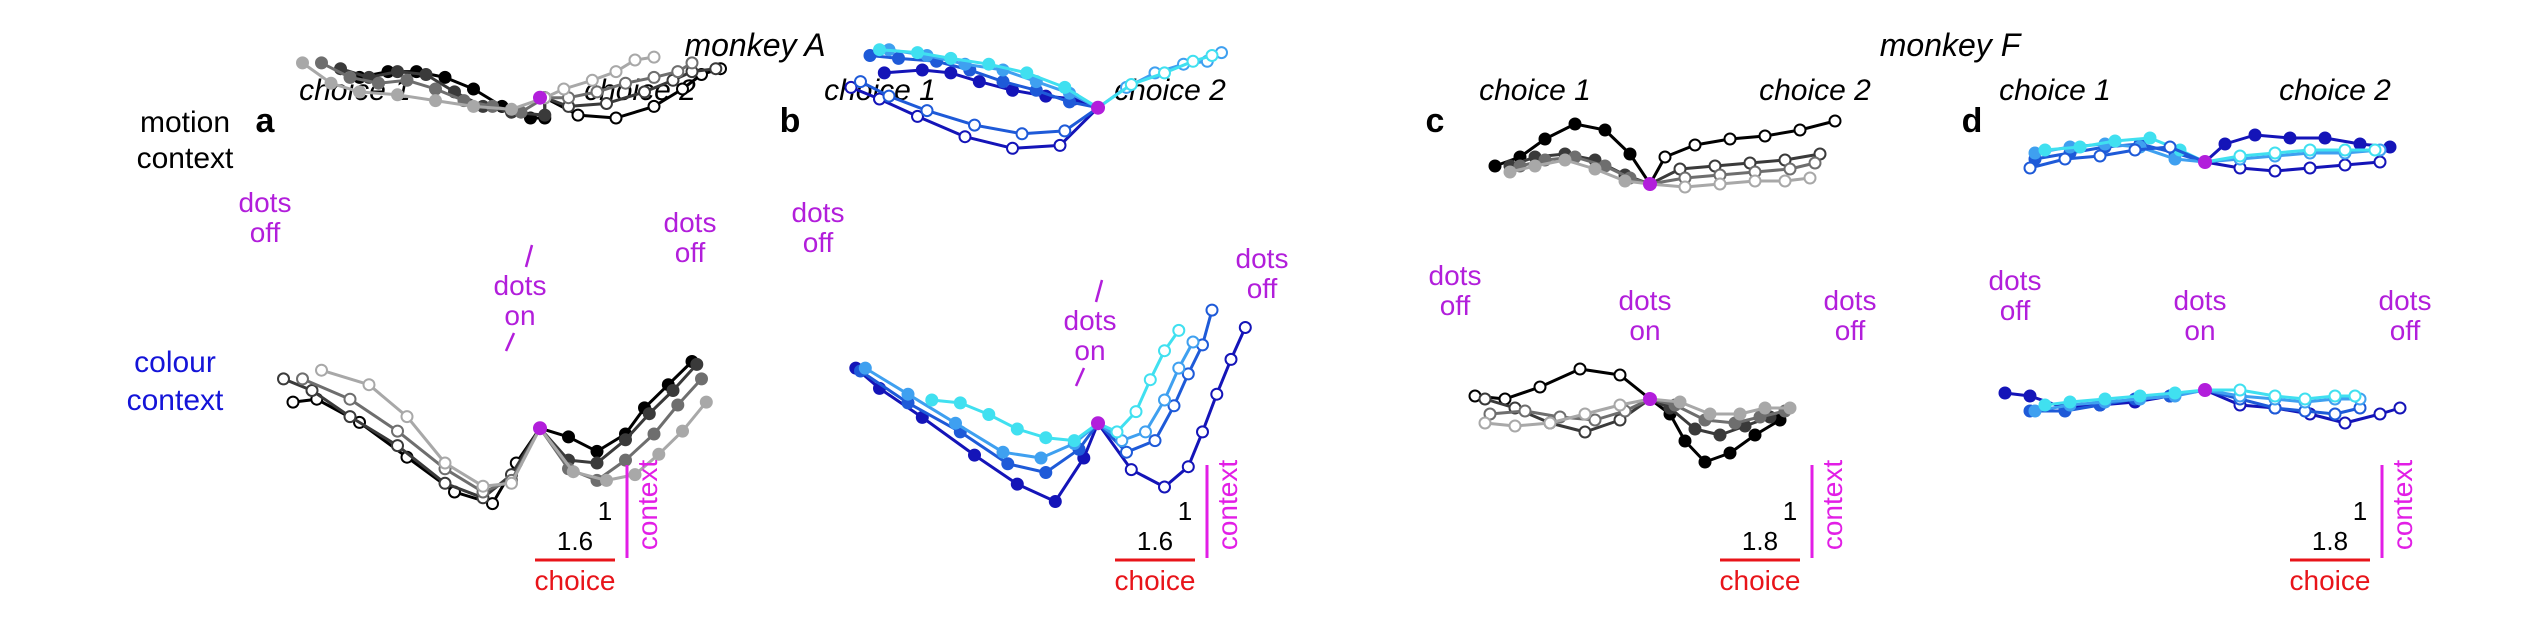 The width and height of the screenshot is (2542, 632). I want to click on dots-off-label-right: dots, so click(690, 222).